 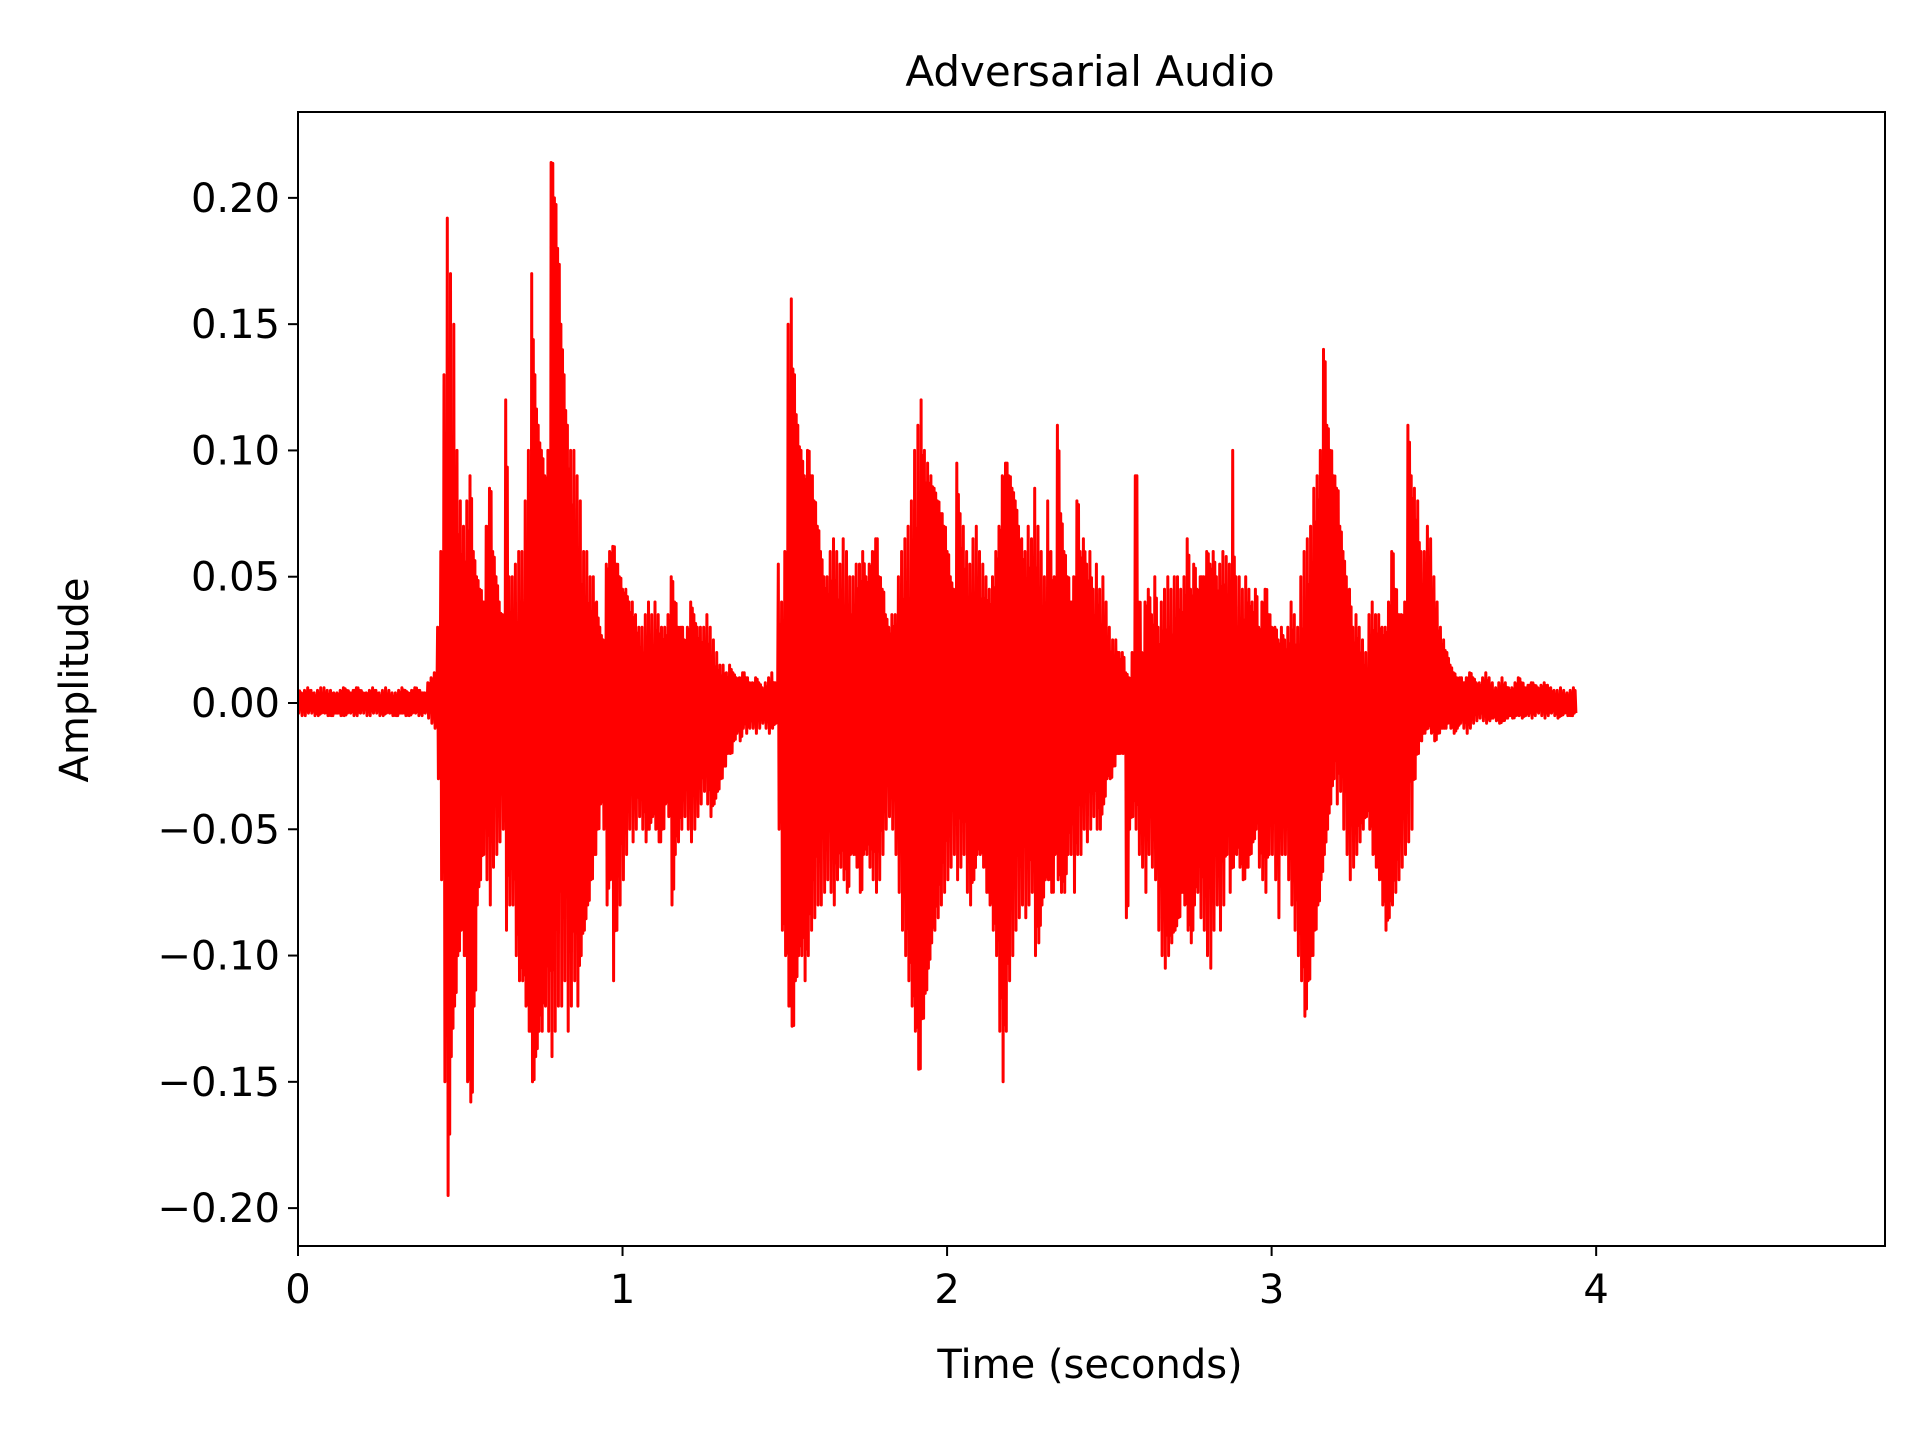 What do you see at coordinates (946, 1290) in the screenshot?
I see `x-tick-label: 2` at bounding box center [946, 1290].